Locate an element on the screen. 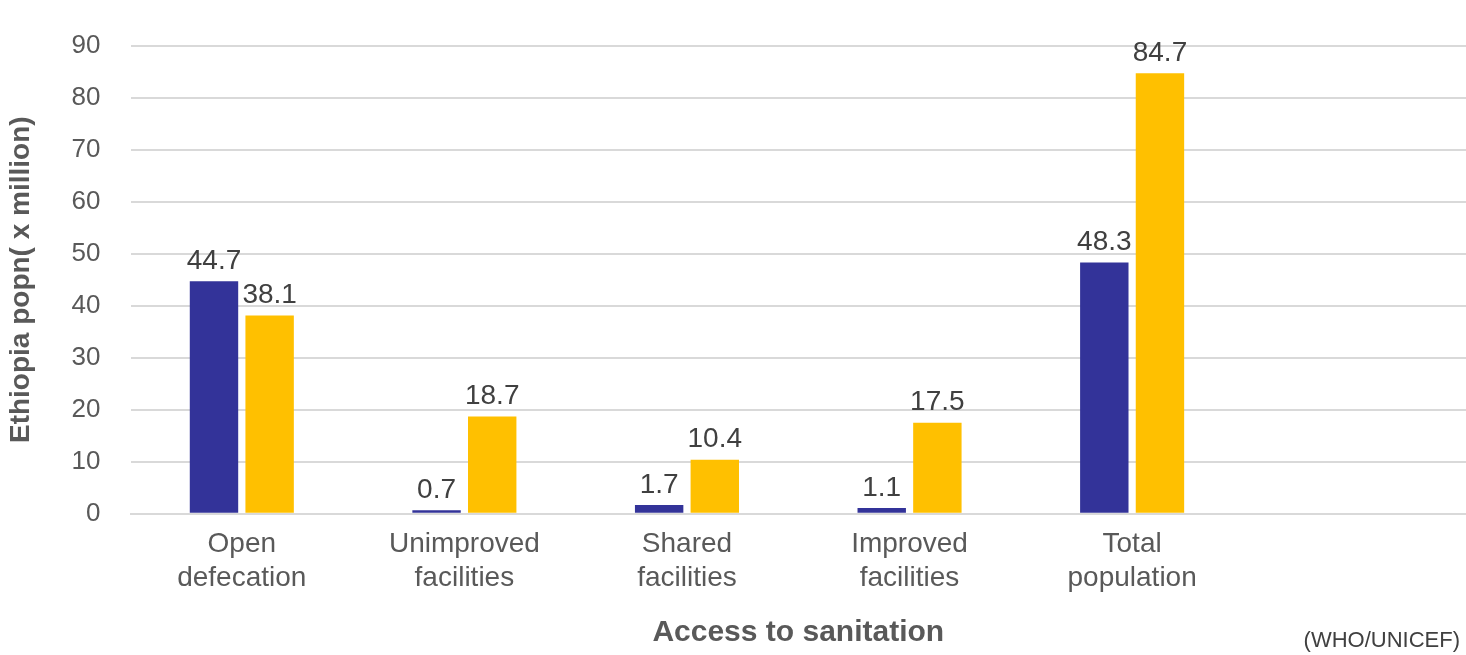 The image size is (1466, 655). x-tick-label: Improved facilities is located at coordinates (909, 559).